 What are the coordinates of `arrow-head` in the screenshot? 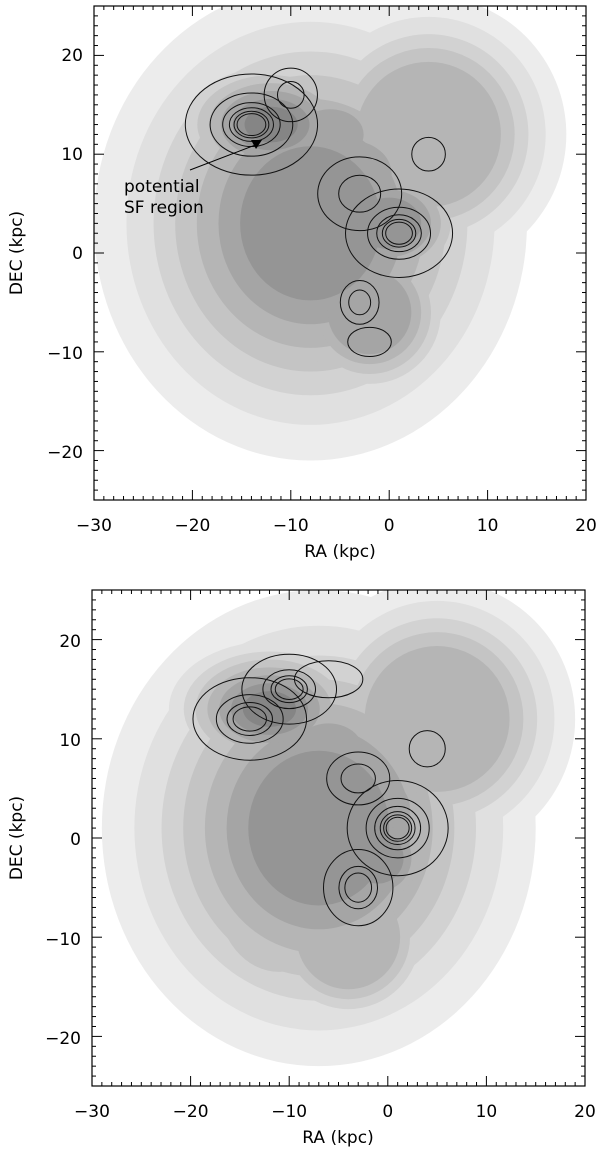 It's located at (256, 144).